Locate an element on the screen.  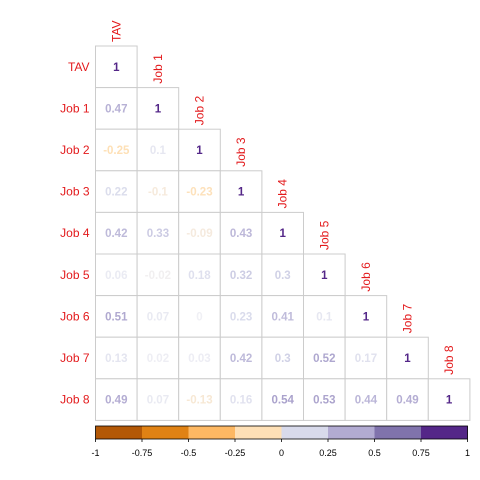
value-job-4-tav: 0.42 is located at coordinates (116, 234).